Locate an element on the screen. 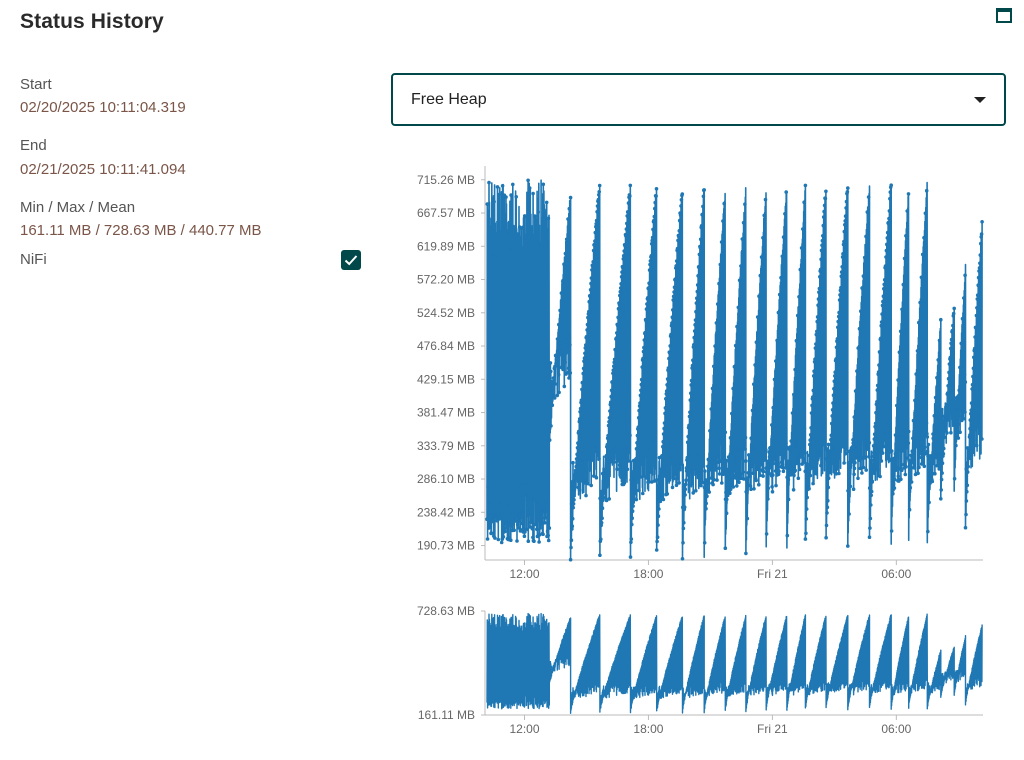 The width and height of the screenshot is (1024, 760). overview-x-tick-label: 18:00 is located at coordinates (648, 729).